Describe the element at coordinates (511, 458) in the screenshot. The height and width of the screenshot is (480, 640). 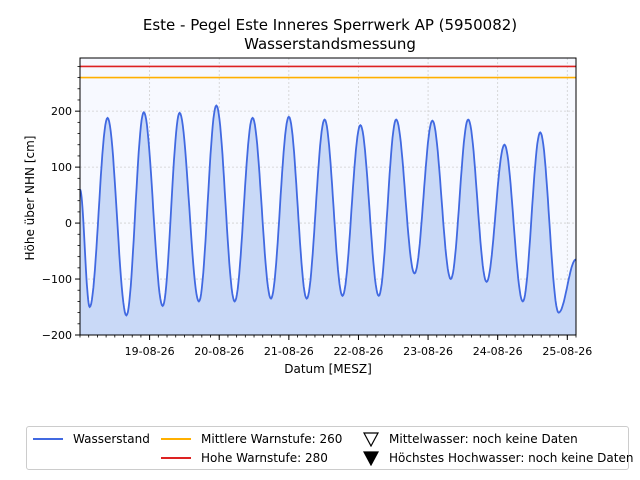
I see `legend-label-hoechstes-hochwasser: Höchstes Hochwasser: noch keine Daten` at that location.